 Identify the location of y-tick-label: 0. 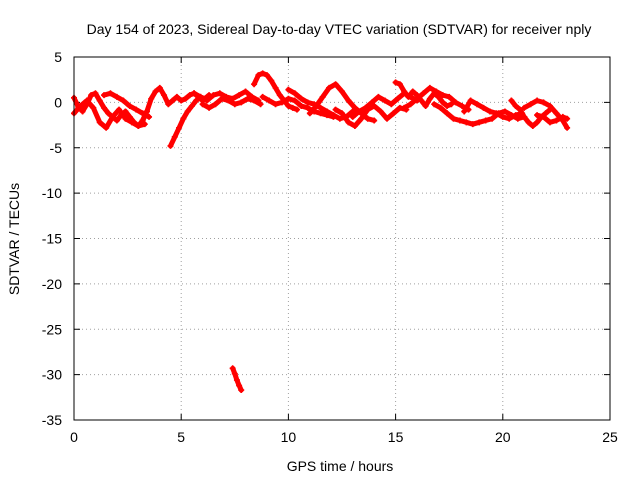
(58, 102).